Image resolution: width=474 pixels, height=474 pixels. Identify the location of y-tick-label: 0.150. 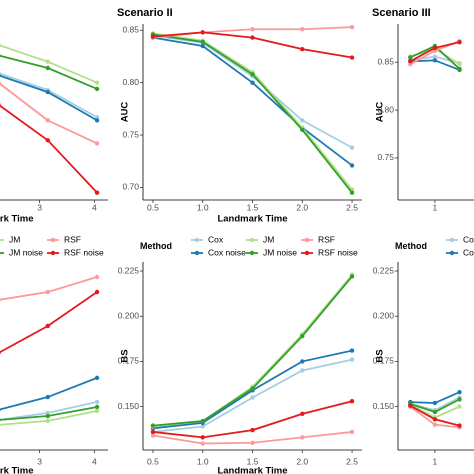
(384, 406).